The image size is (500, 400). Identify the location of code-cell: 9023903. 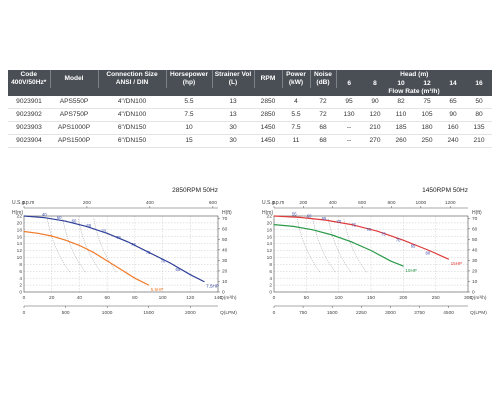
(29, 128).